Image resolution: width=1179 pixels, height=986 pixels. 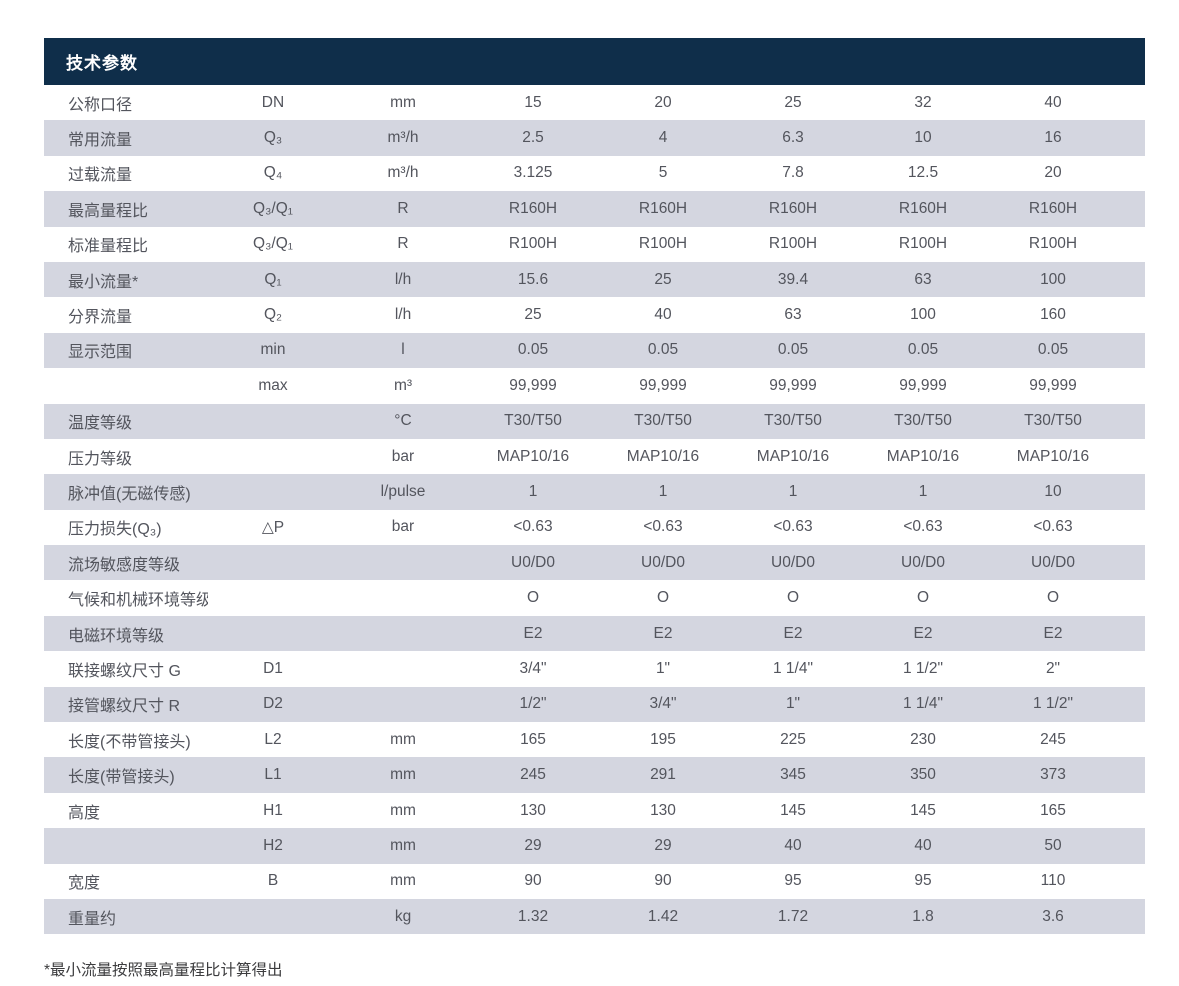 What do you see at coordinates (594, 173) in the screenshot?
I see `table-row: 过载流量 Q₄ m³/h 3.125 5 7.8 12.5 20` at bounding box center [594, 173].